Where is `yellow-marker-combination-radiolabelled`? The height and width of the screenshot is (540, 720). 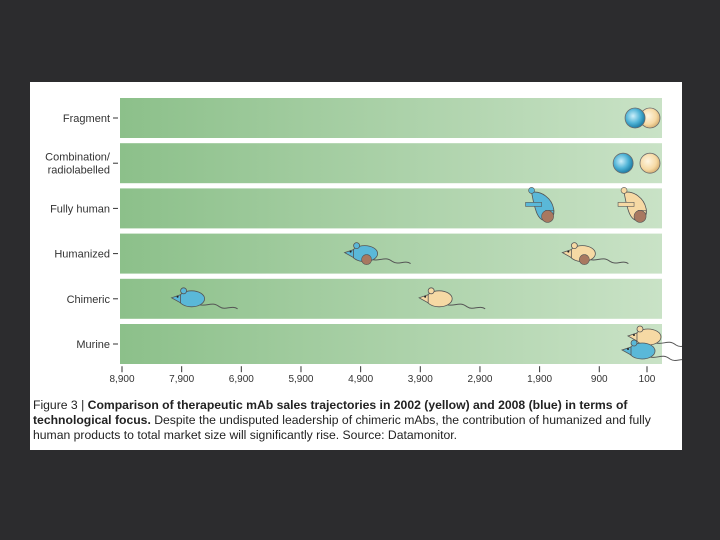 yellow-marker-combination-radiolabelled is located at coordinates (650, 163).